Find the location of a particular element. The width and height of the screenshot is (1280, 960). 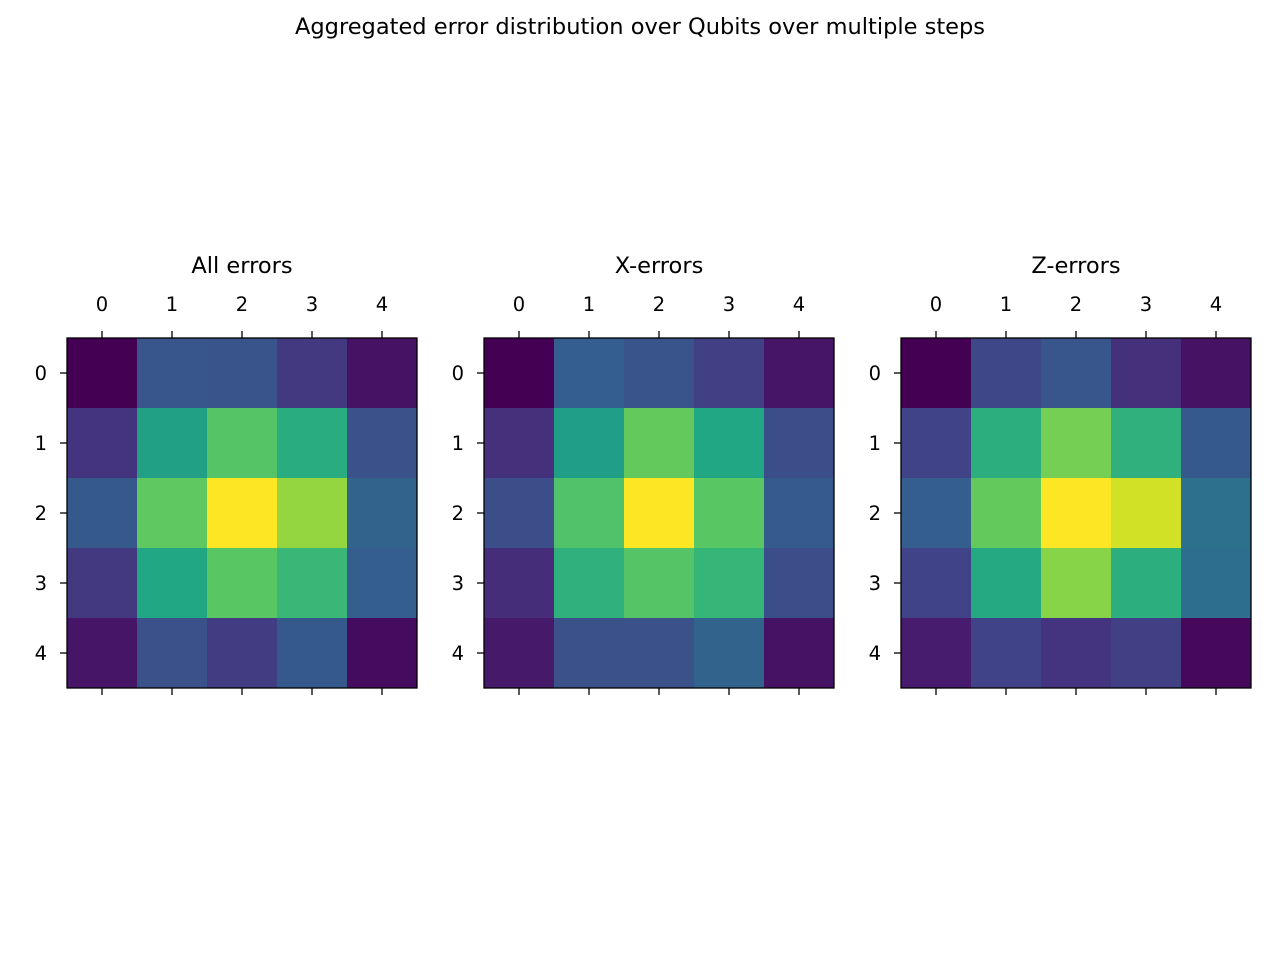

y-tick-label: 2 is located at coordinates (458, 513).